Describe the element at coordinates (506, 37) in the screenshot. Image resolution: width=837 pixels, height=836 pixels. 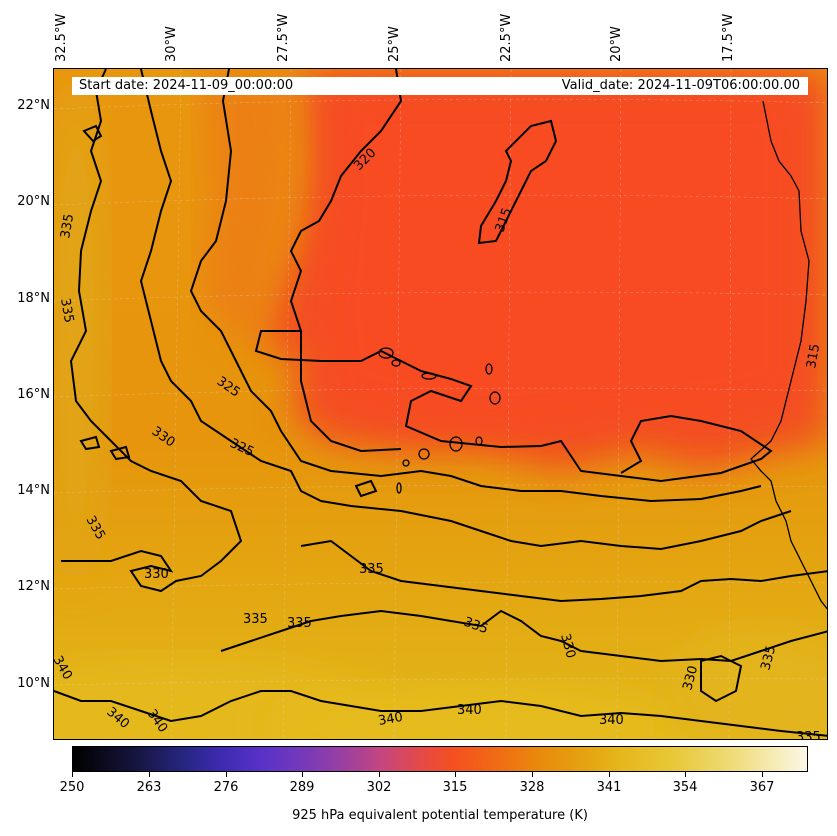
I see `lon-label-22-5w: 22.5°W` at that location.